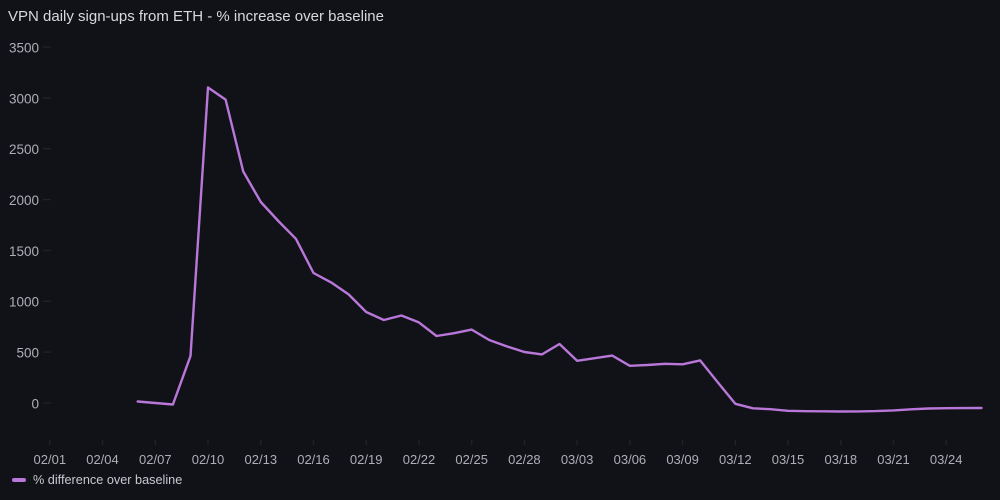 The width and height of the screenshot is (1000, 500). Describe the element at coordinates (577, 459) in the screenshot. I see `svg-text: 03/03` at that location.